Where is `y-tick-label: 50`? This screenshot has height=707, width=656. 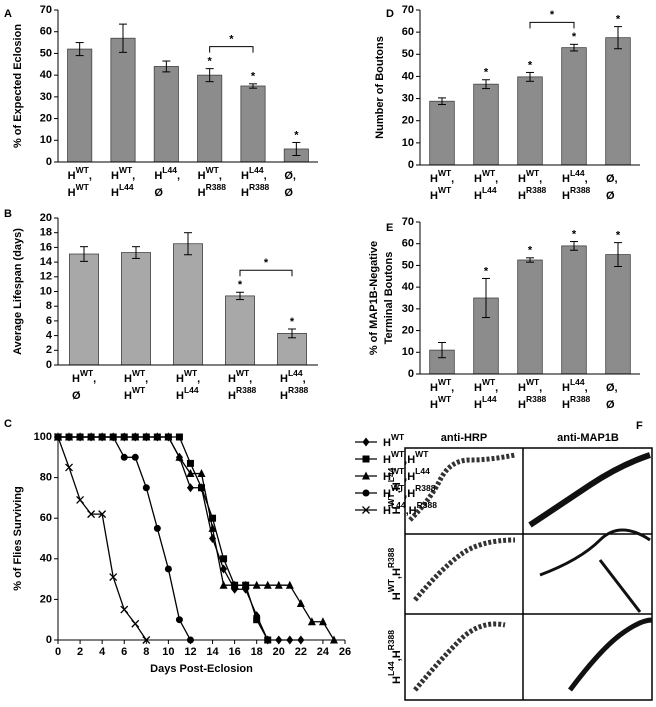 y-tick-label: 50 is located at coordinates (408, 265).